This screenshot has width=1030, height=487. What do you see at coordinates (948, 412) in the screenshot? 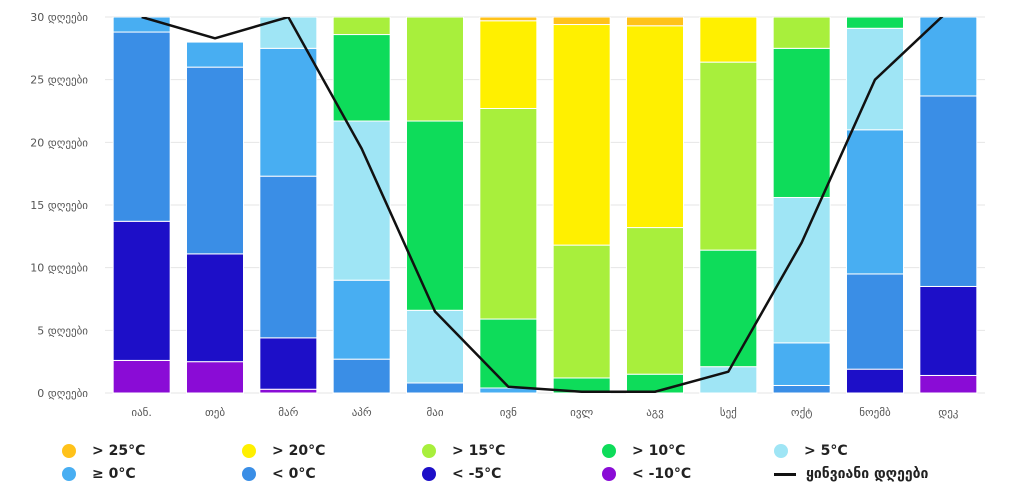
I see `x-tick-label: დეკ` at bounding box center [948, 412].